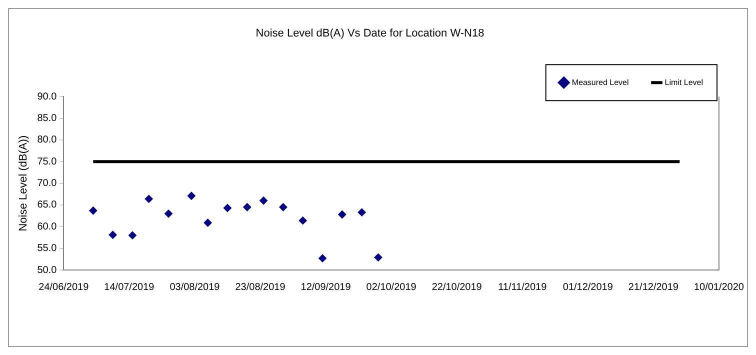 This screenshot has width=756, height=355. Describe the element at coordinates (24, 183) in the screenshot. I see `y-axis-title: Noise Level (dB(A))` at that location.